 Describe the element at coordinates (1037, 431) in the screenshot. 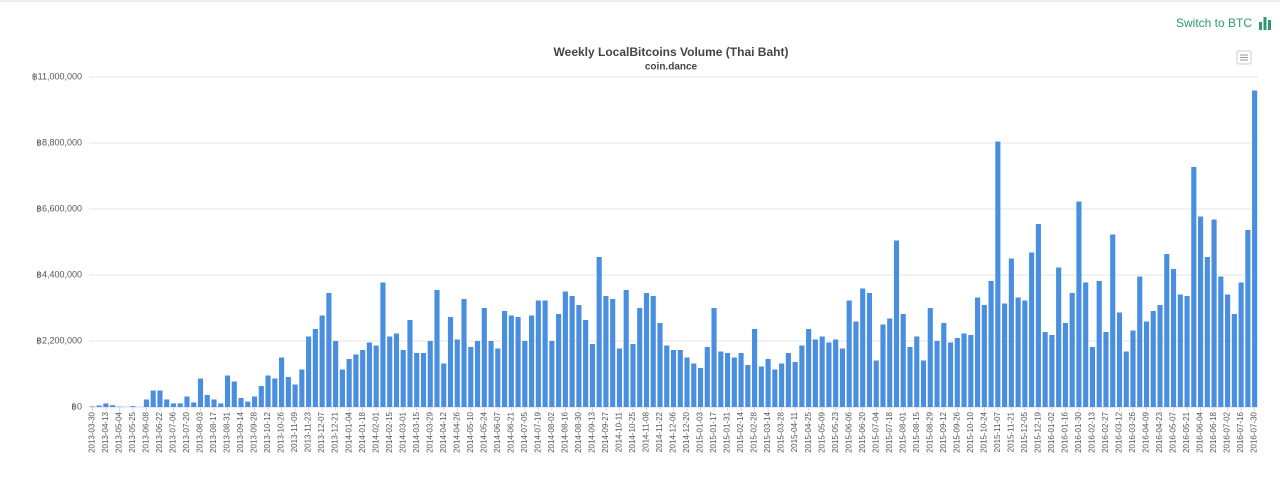

I see `x-tick-label: 2015-12-19` at that location.